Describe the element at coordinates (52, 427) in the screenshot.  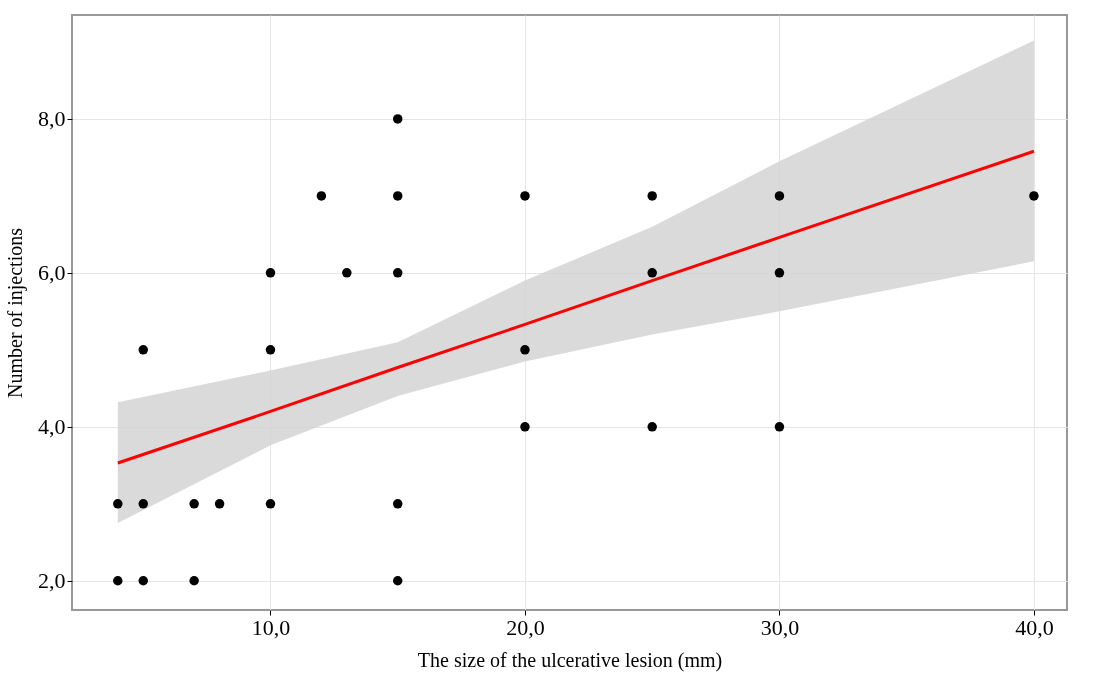
I see `y-tick-label: 4,0` at that location.